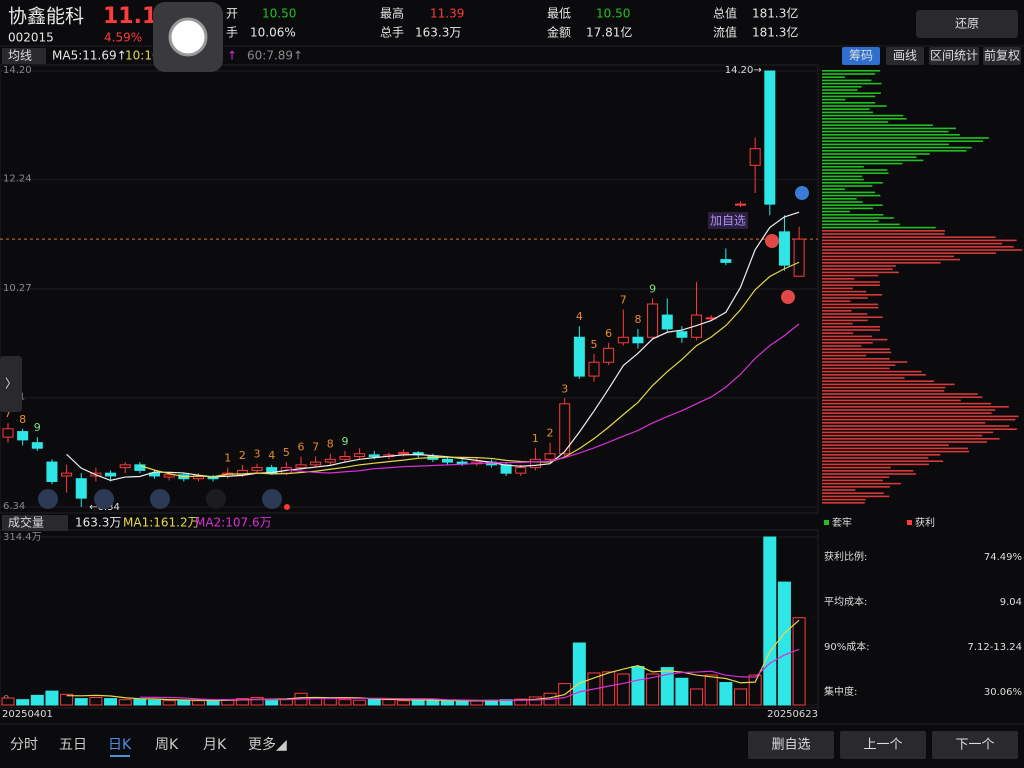  Describe the element at coordinates (743, 70) in the screenshot. I see `high-label: 14.20→` at that location.